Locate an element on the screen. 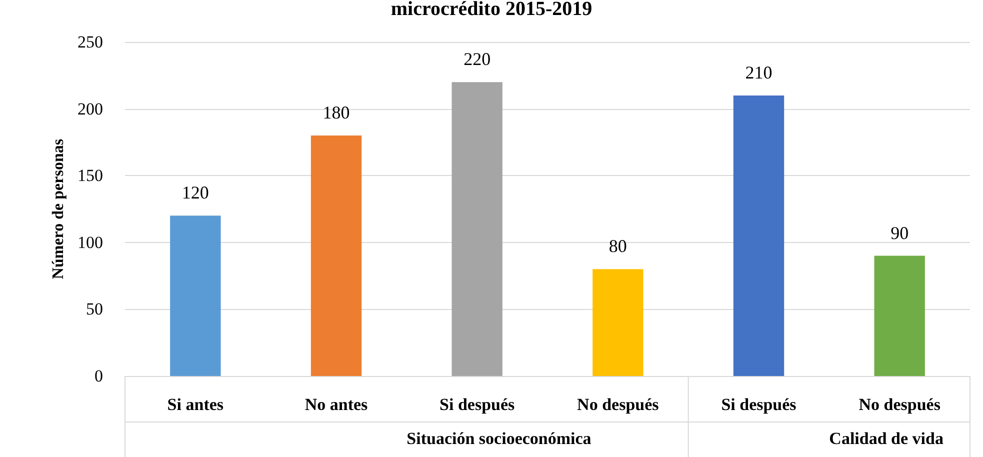 This screenshot has height=457, width=983. x-tick-label: Si antes is located at coordinates (195, 404).